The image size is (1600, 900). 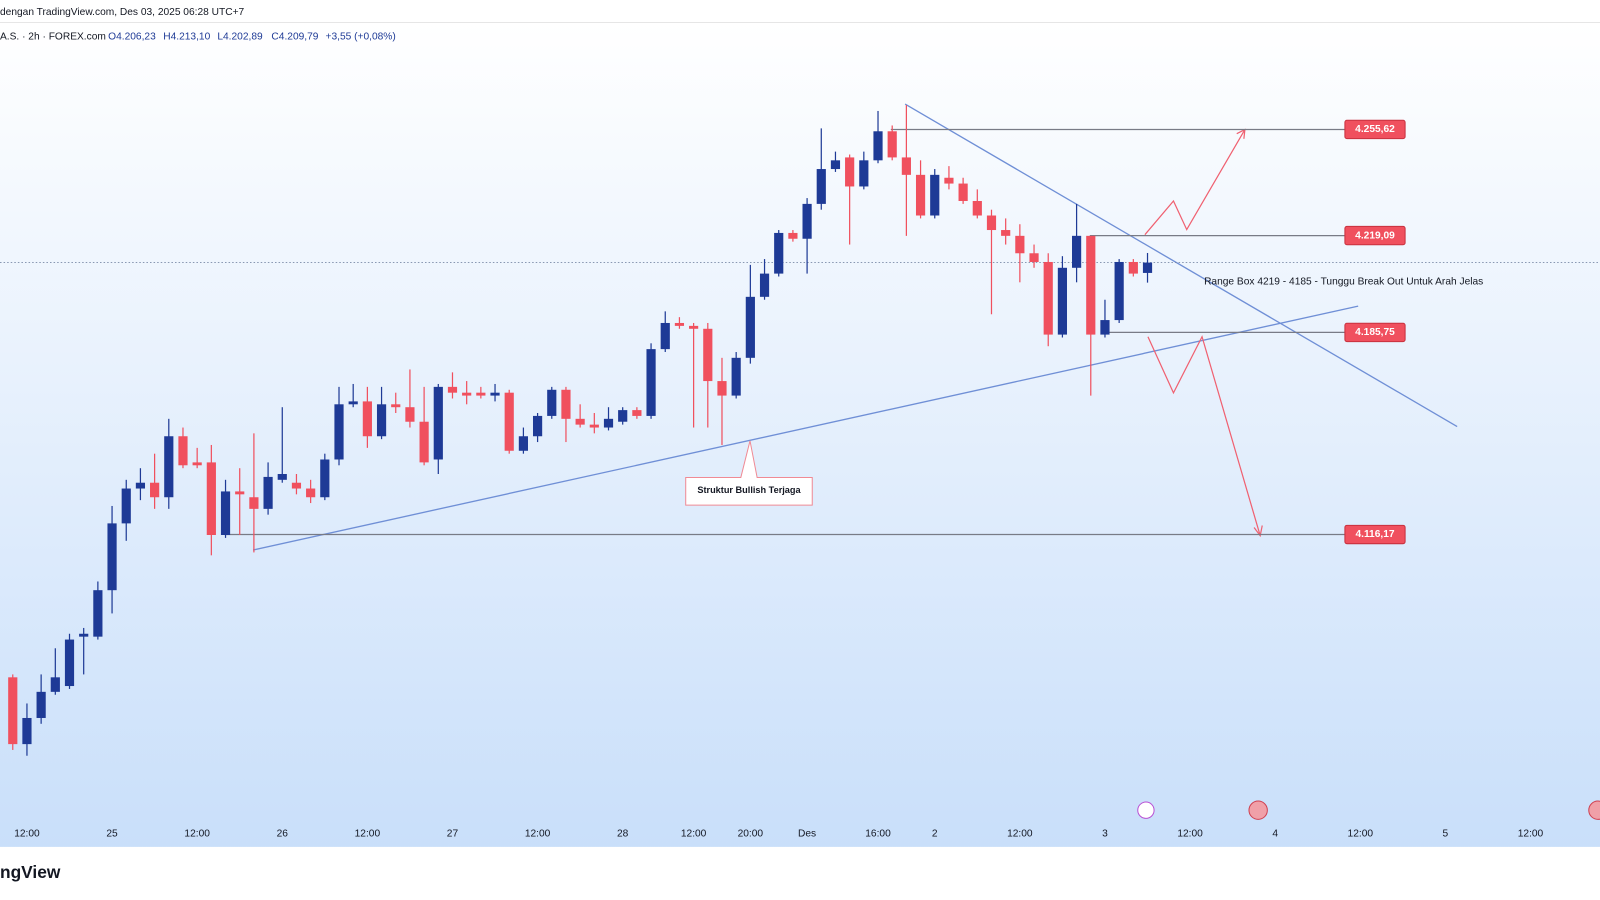 I want to click on footer, so click(x=800, y=873).